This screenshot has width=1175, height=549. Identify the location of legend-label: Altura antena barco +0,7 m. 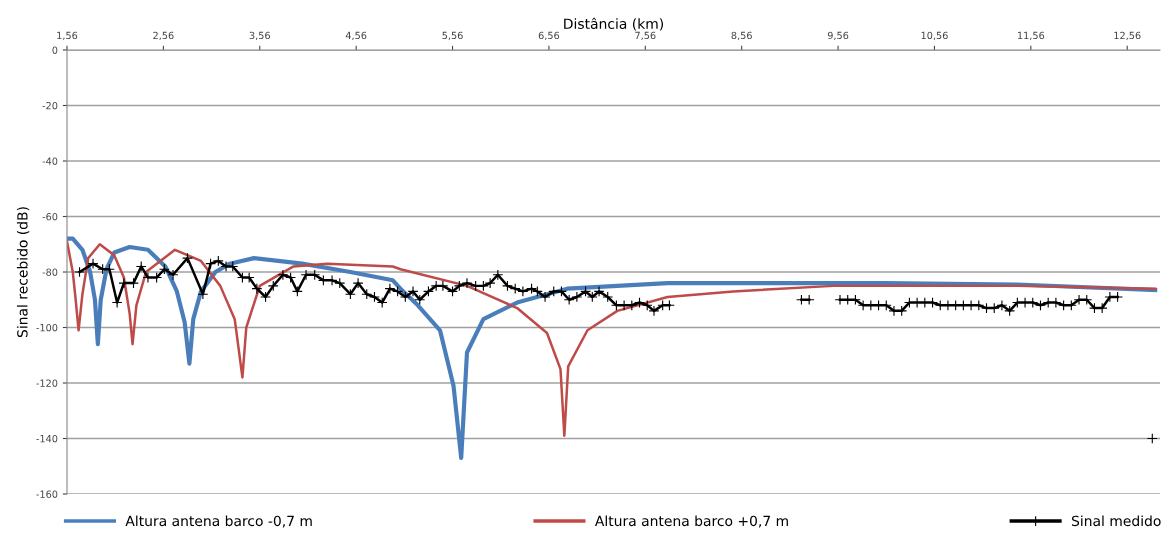
(691, 521).